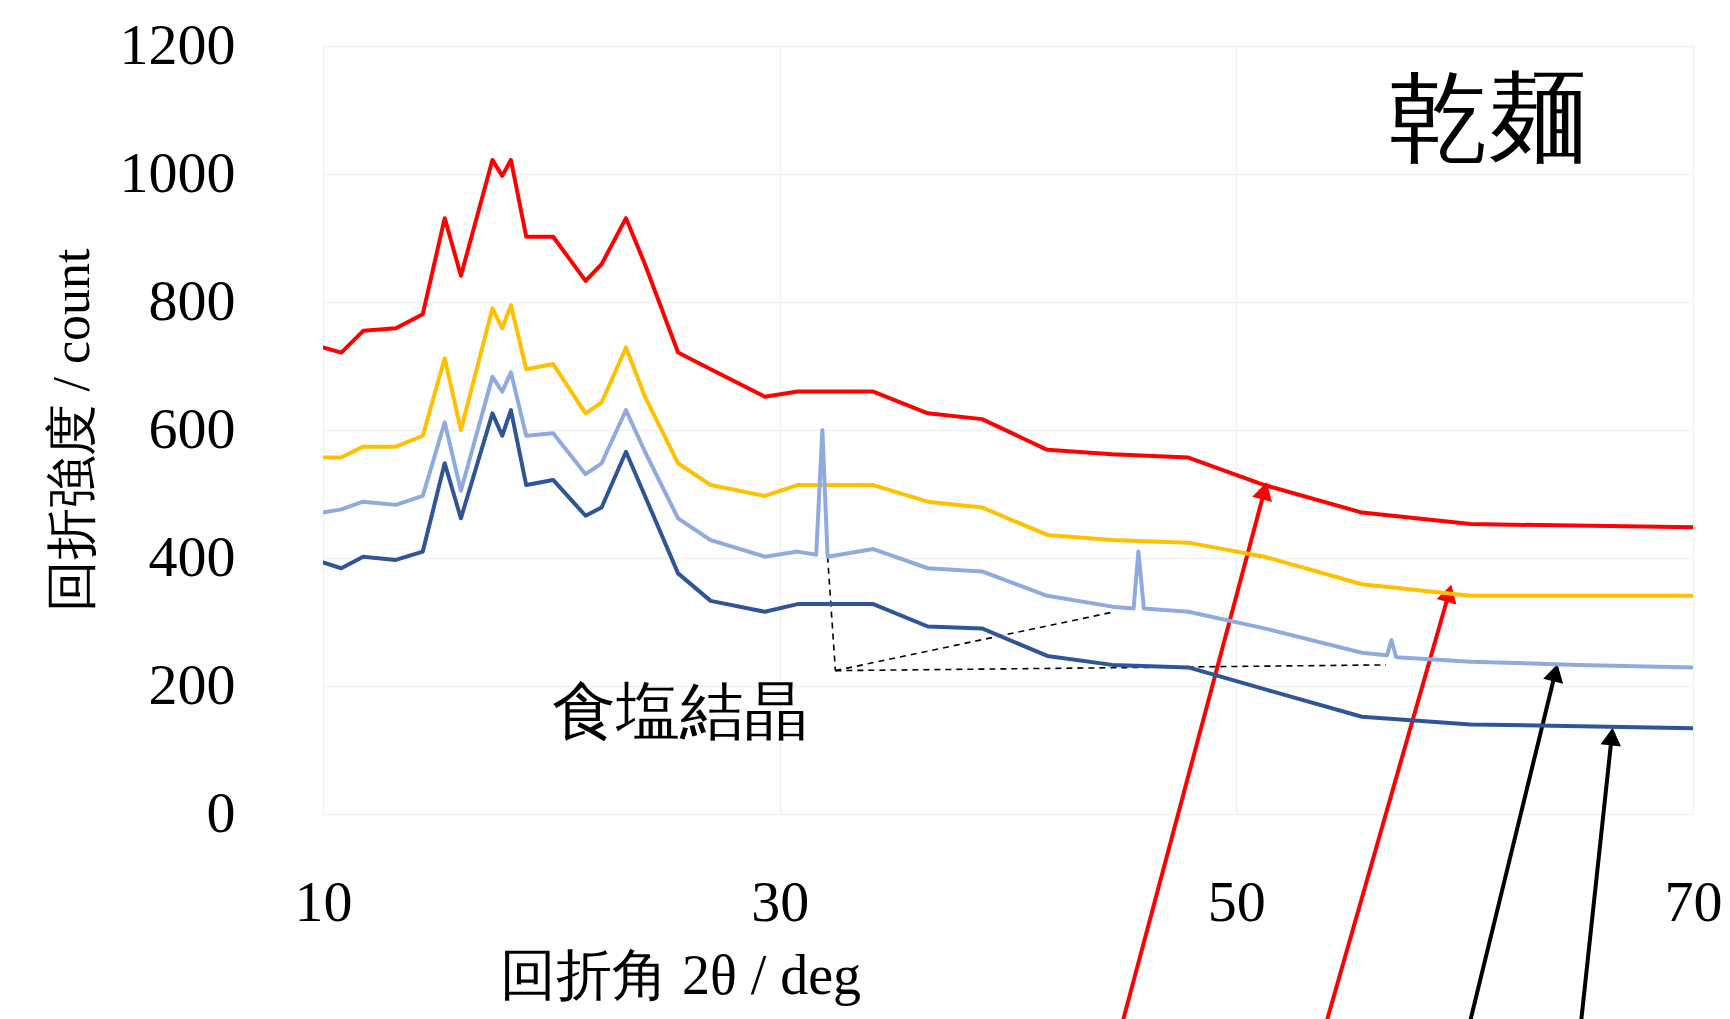 This screenshot has width=1730, height=1019. Describe the element at coordinates (1236, 901) in the screenshot. I see `x-tick-label: 50` at that location.